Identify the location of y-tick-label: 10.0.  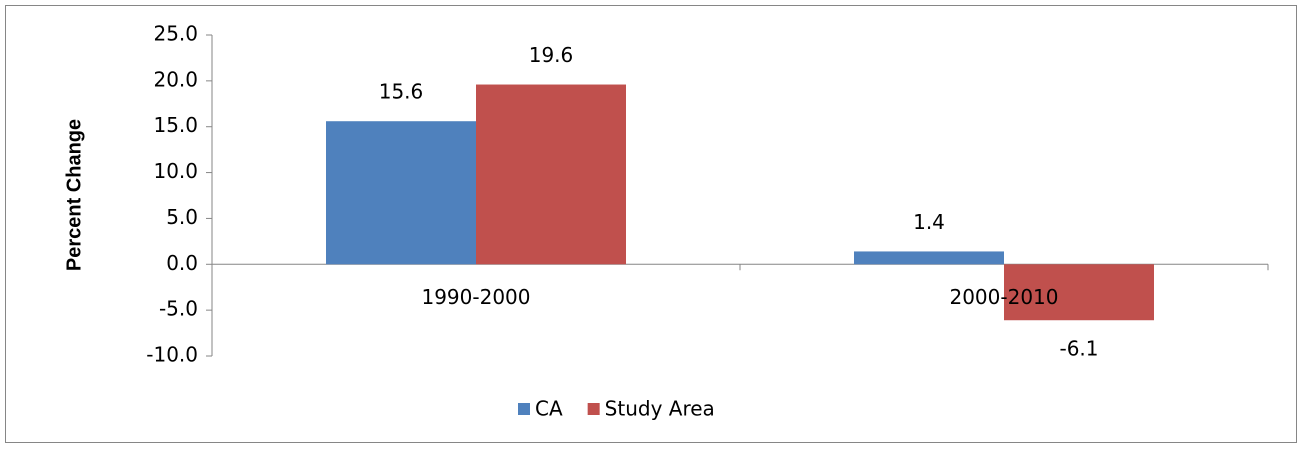
(175, 171).